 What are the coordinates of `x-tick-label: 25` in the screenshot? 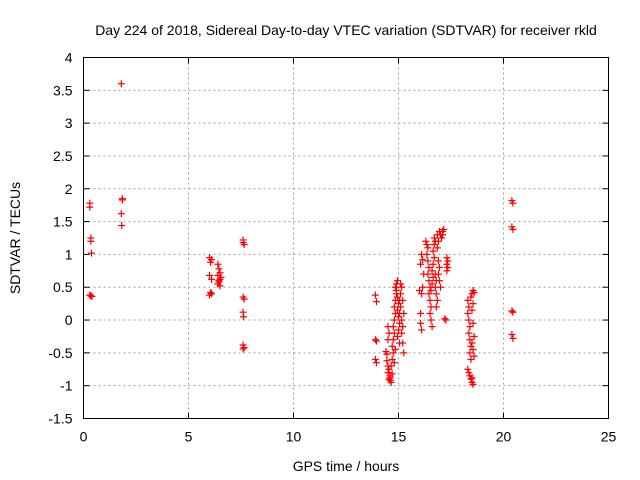 It's located at (609, 437).